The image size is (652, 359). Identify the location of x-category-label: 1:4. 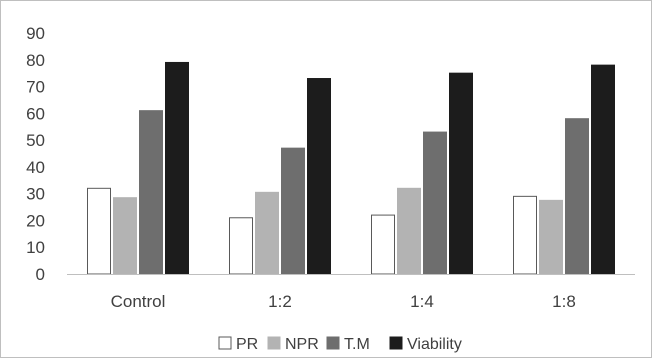
(422, 301).